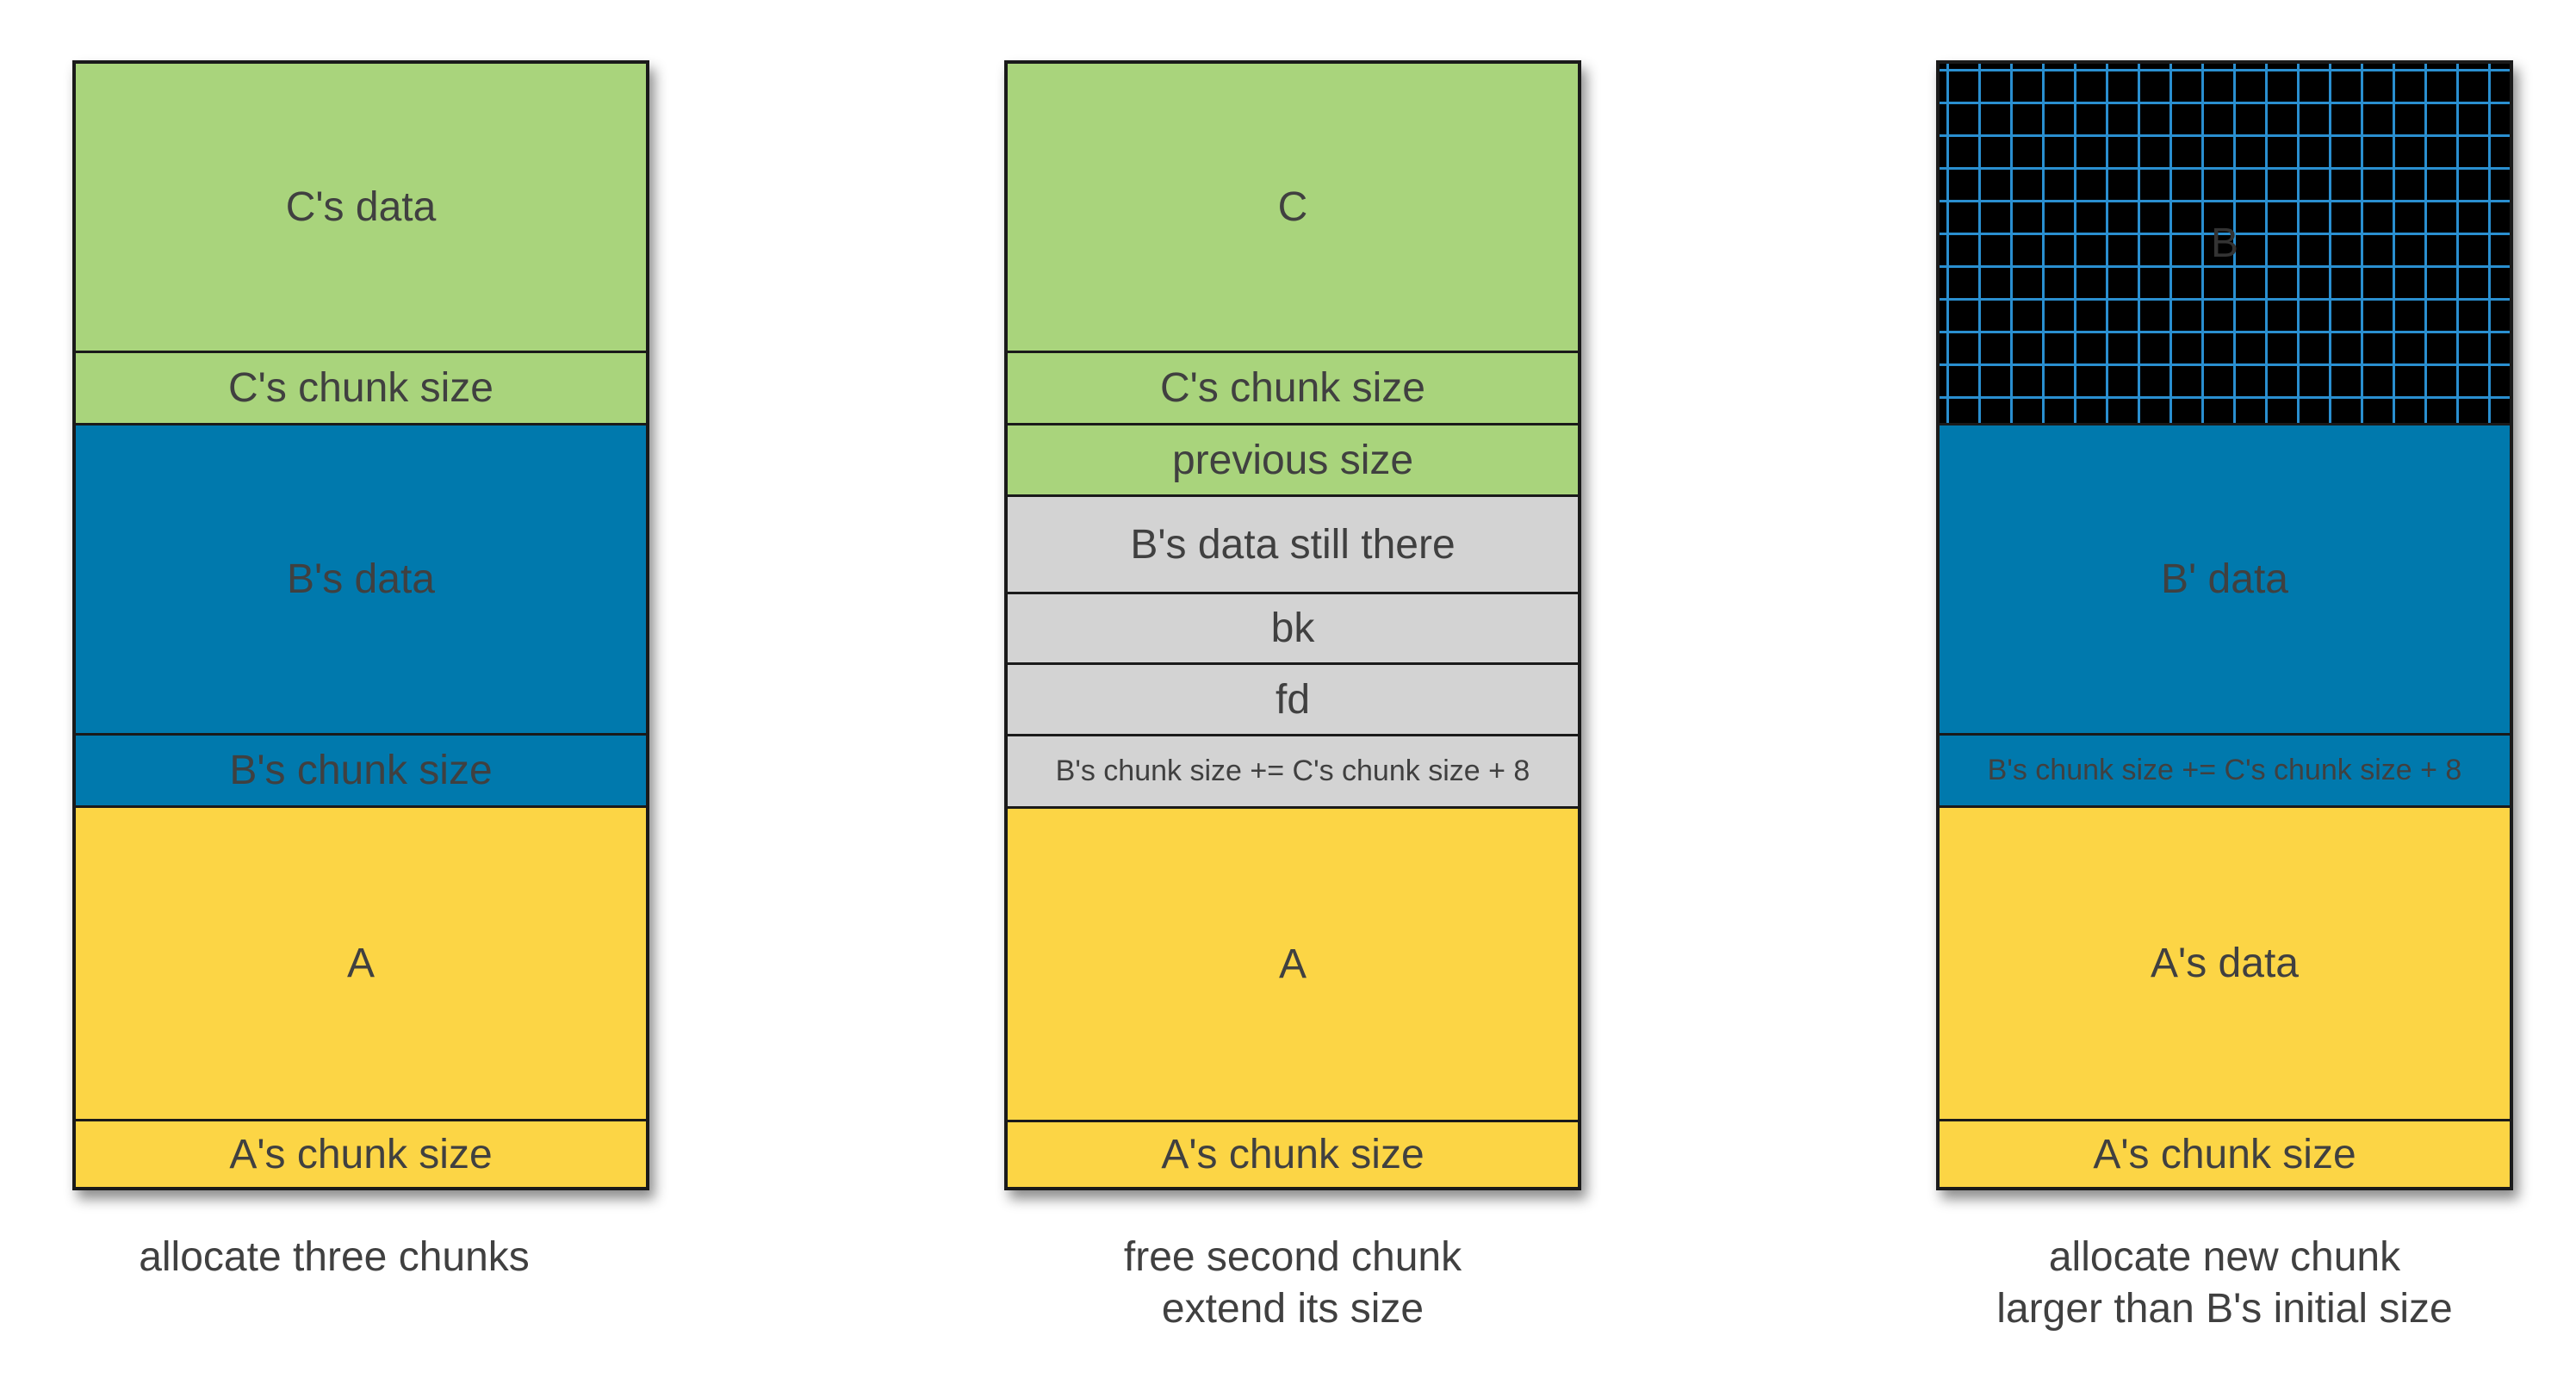 This screenshot has height=1385, width=2576. I want to click on a-data-block: A's data, so click(2225, 965).